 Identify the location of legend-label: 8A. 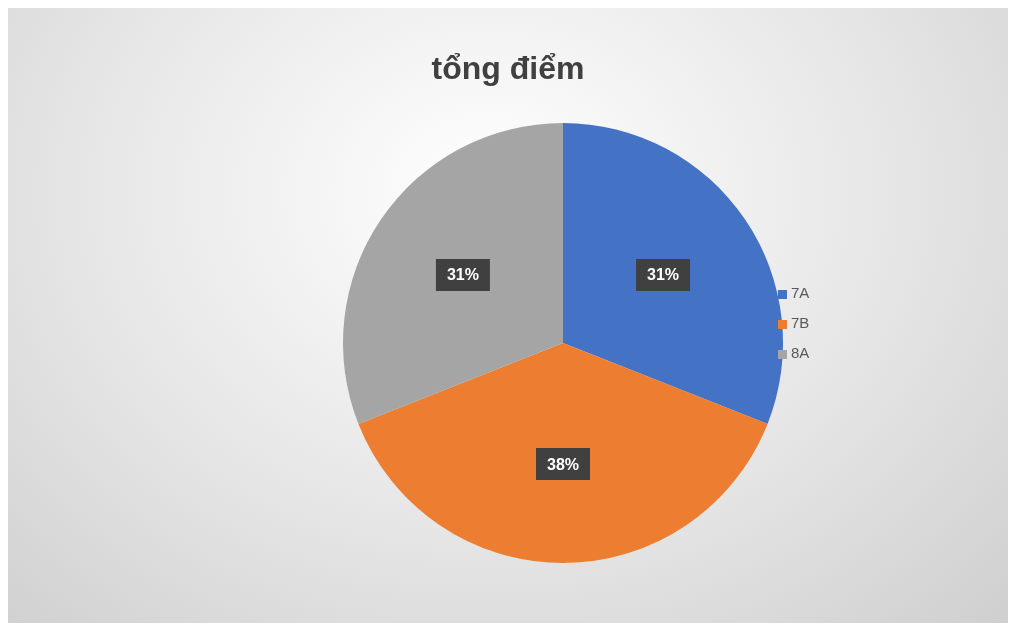
(800, 352).